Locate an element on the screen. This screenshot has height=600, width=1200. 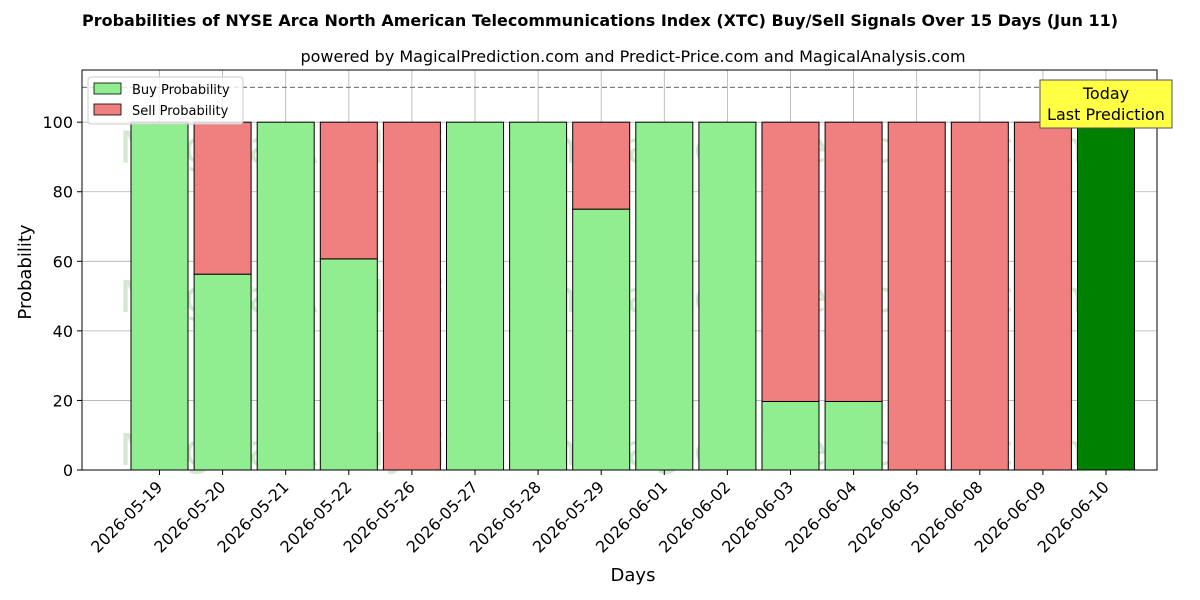
legend-box is located at coordinates (165, 100).